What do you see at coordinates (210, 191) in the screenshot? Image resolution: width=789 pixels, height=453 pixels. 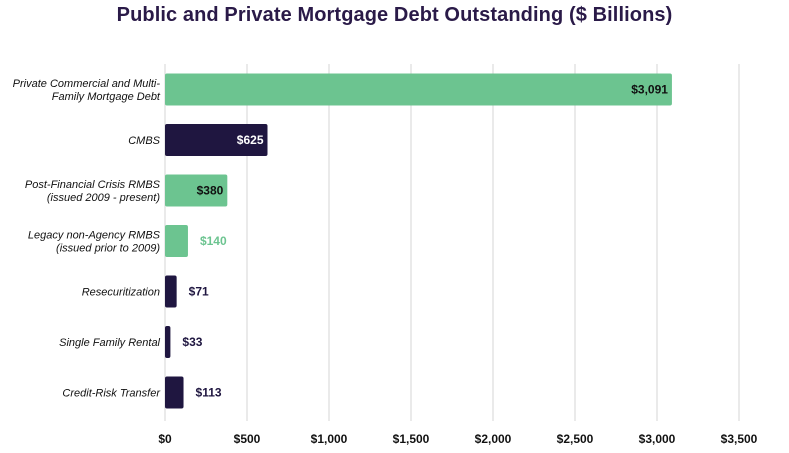 I see `value-label: $380` at bounding box center [210, 191].